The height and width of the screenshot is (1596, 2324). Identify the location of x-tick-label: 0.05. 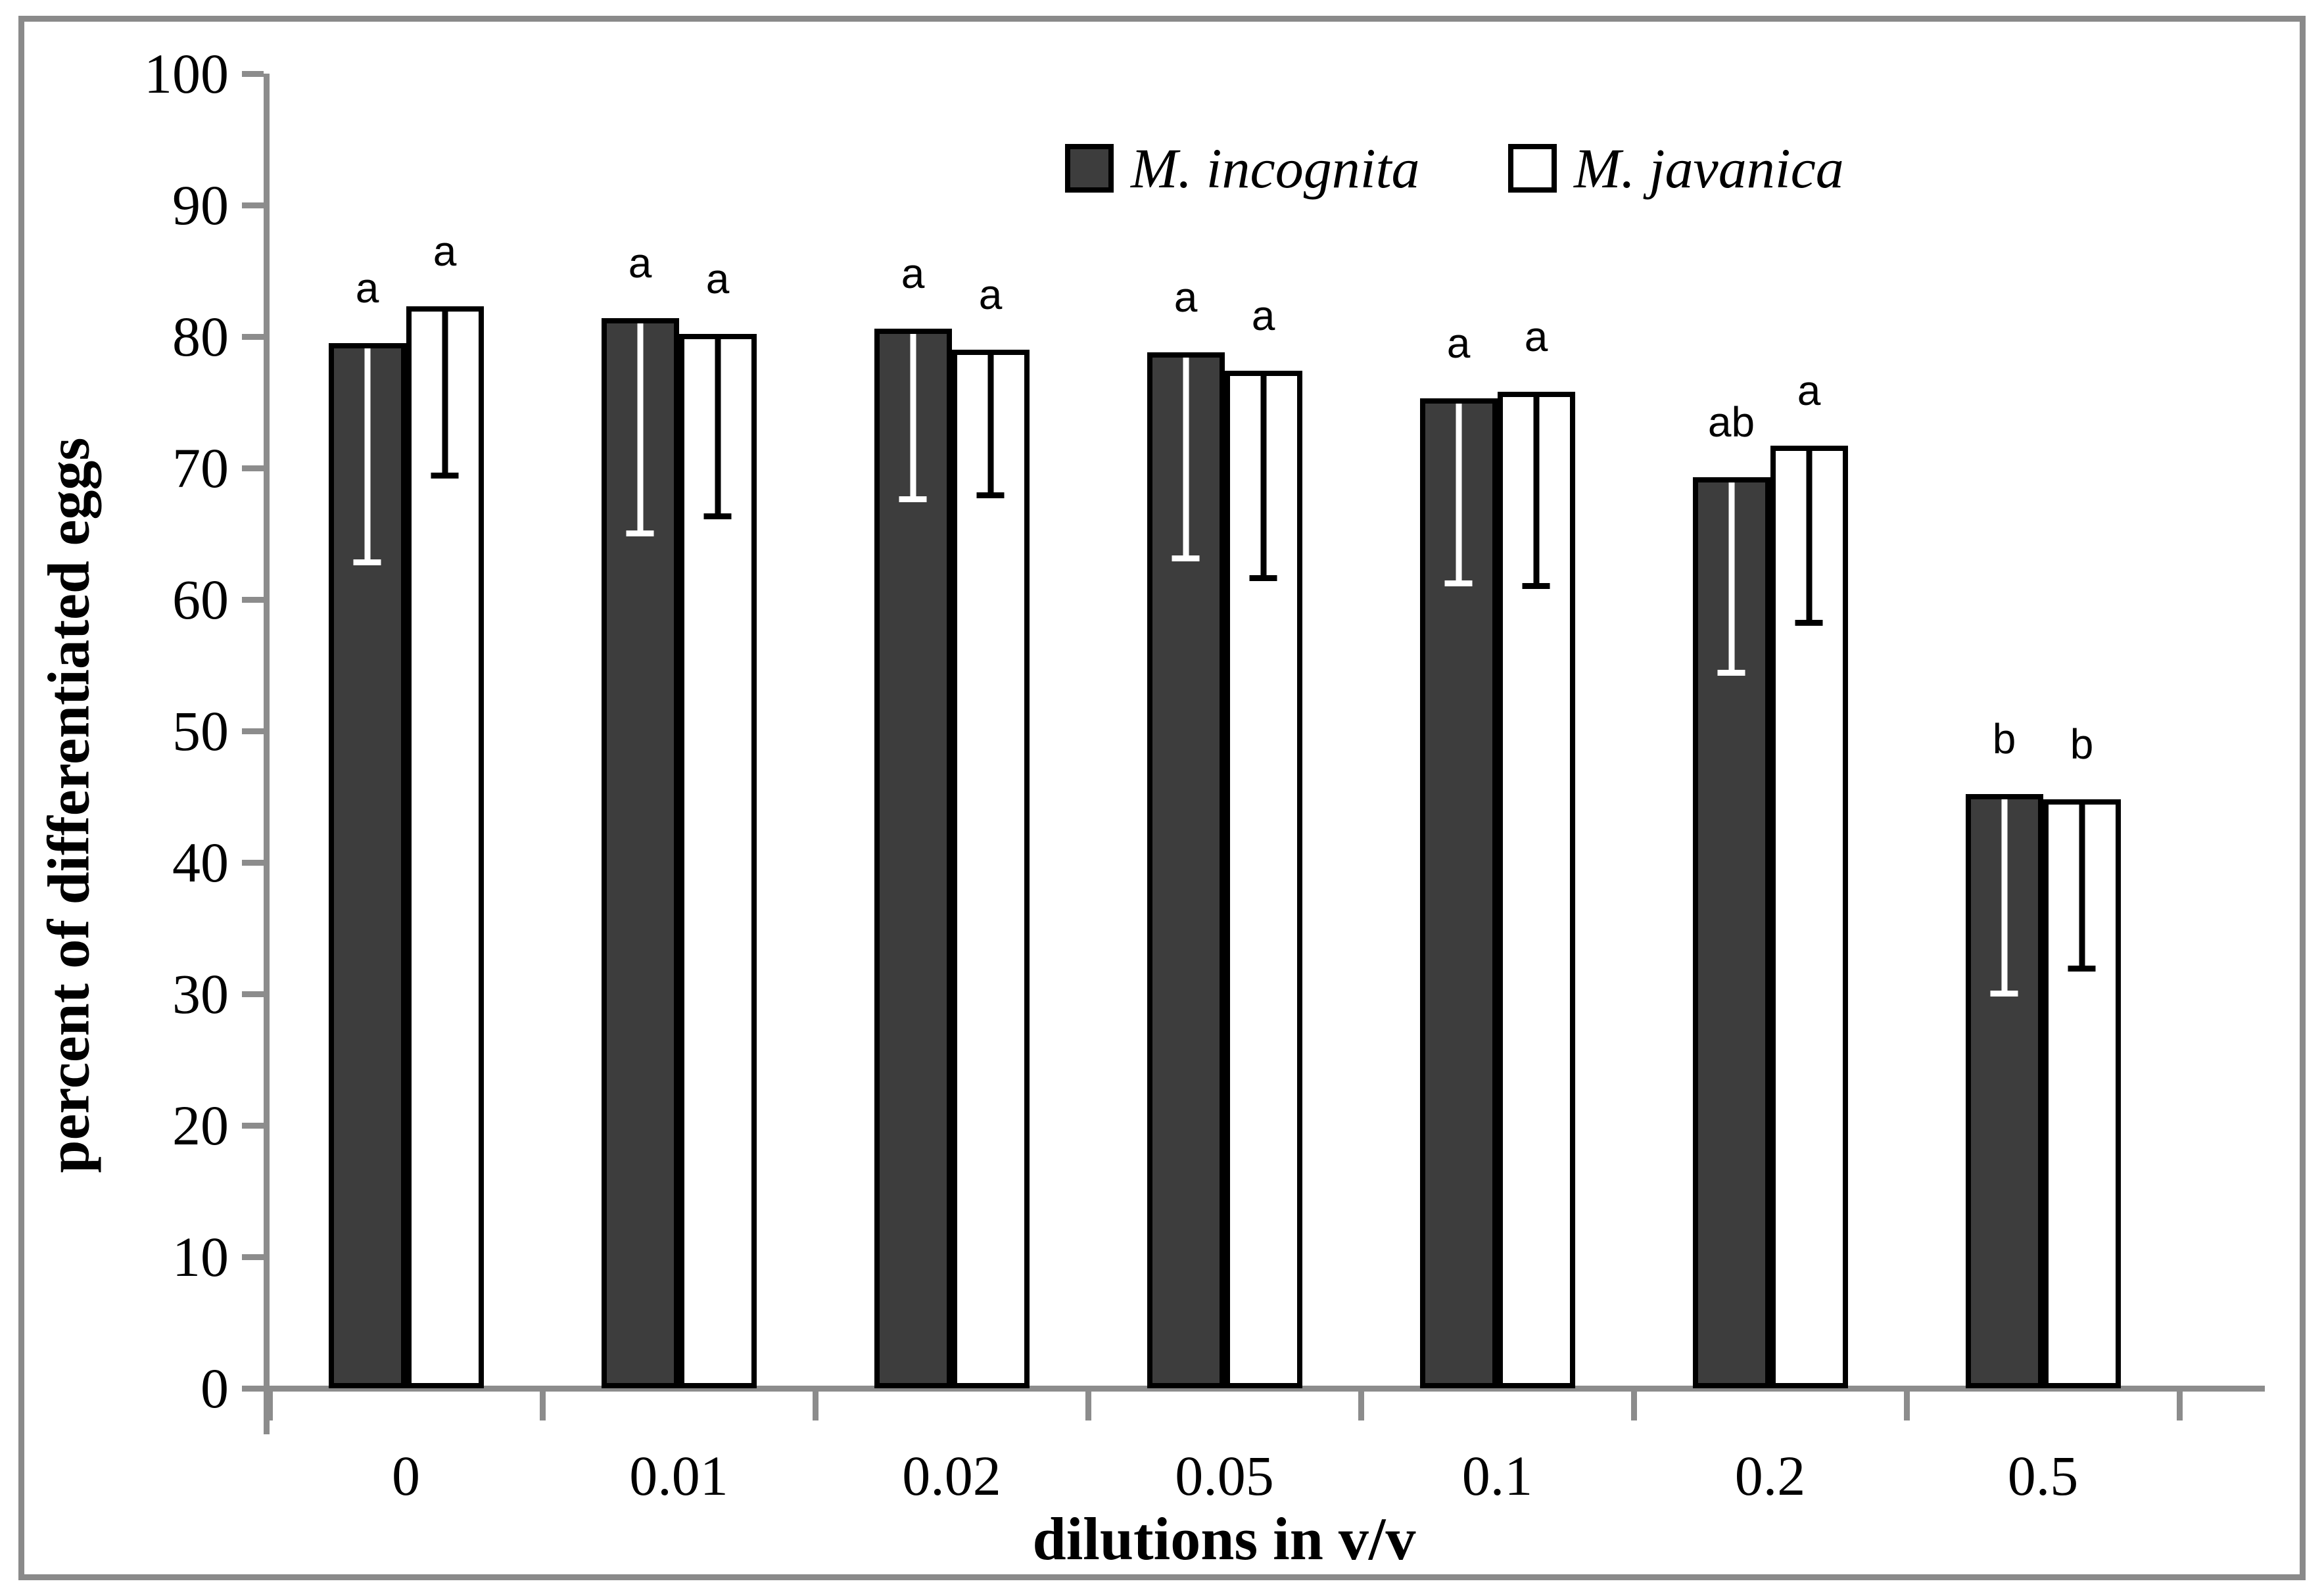
(1224, 1475).